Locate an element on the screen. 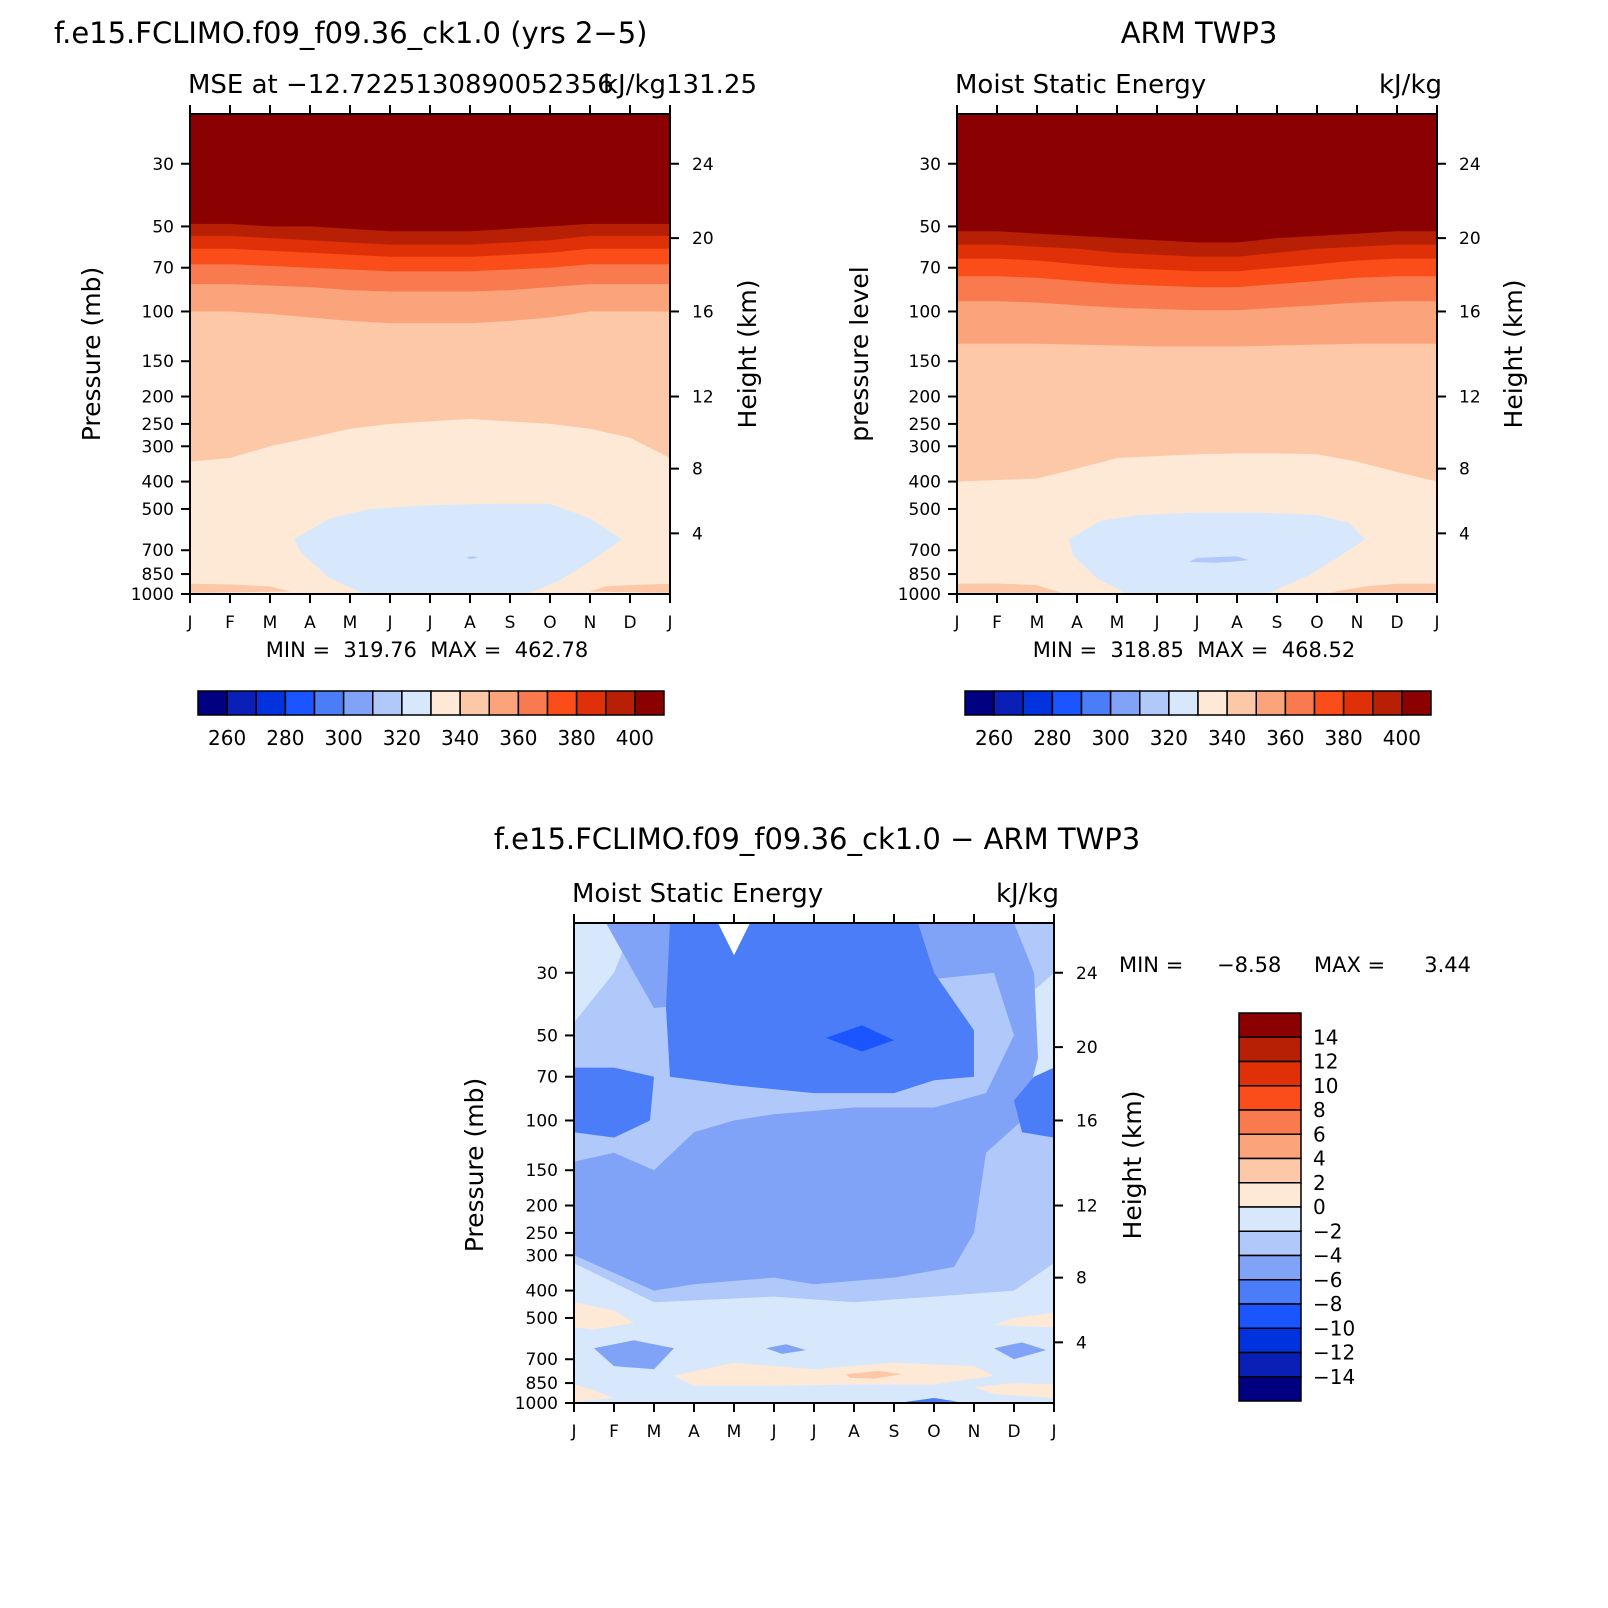  obs-xtick-label: D is located at coordinates (1396, 623).